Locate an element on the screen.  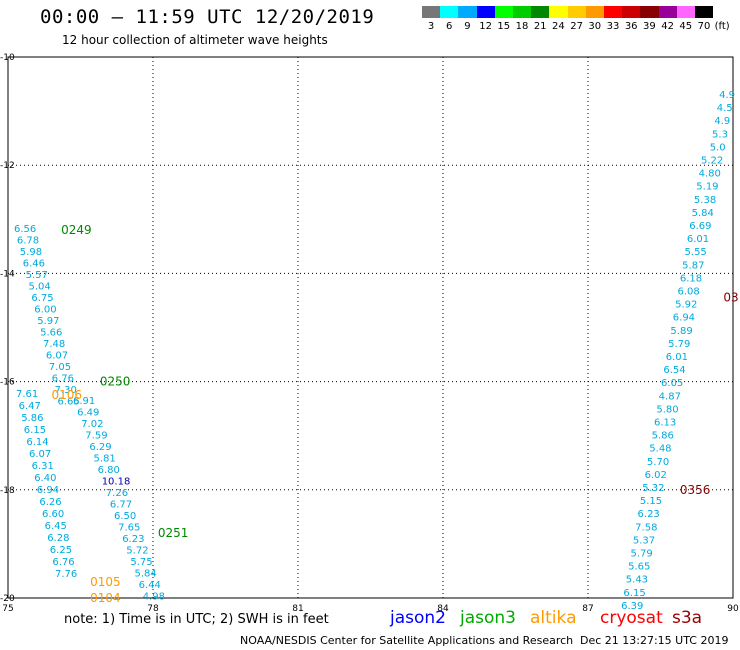
track-a-value: 6.65 is located at coordinates (69, 402).